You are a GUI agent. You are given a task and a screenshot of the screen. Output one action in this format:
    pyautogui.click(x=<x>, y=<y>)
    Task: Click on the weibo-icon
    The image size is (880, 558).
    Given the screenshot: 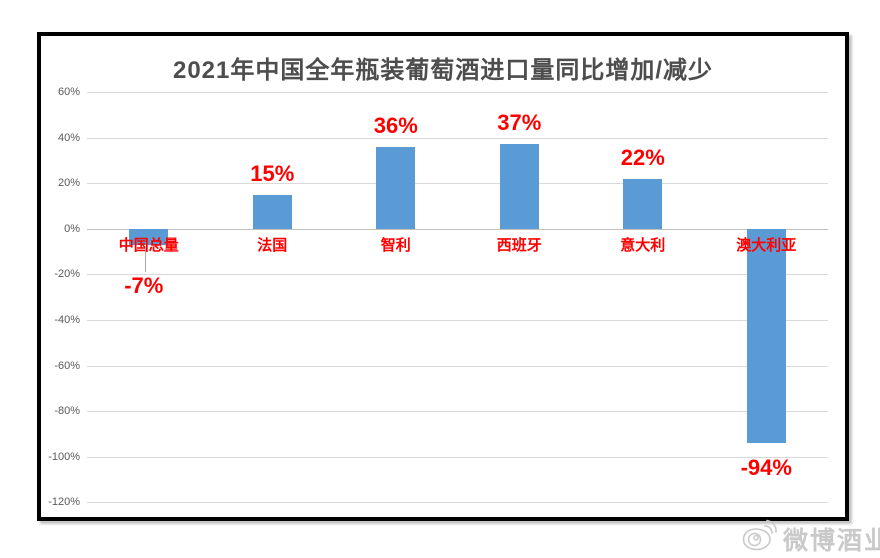 What is the action you would take?
    pyautogui.click(x=759, y=538)
    